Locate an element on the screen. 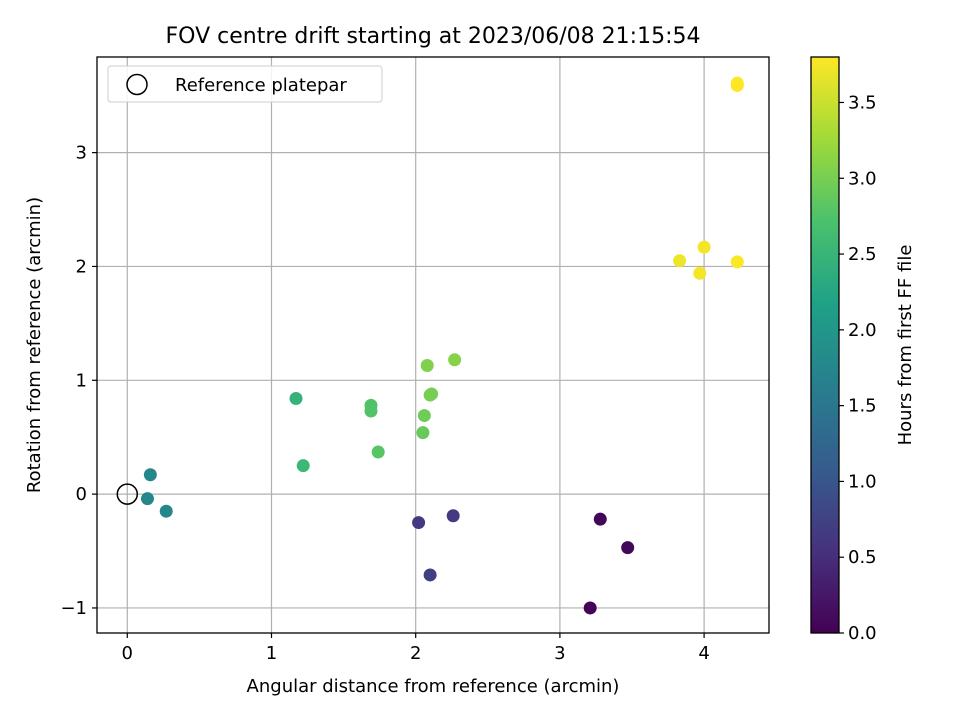 Image resolution: width=960 pixels, height=720 pixels. colorbar-tick-label: 3.5 is located at coordinates (862, 102).